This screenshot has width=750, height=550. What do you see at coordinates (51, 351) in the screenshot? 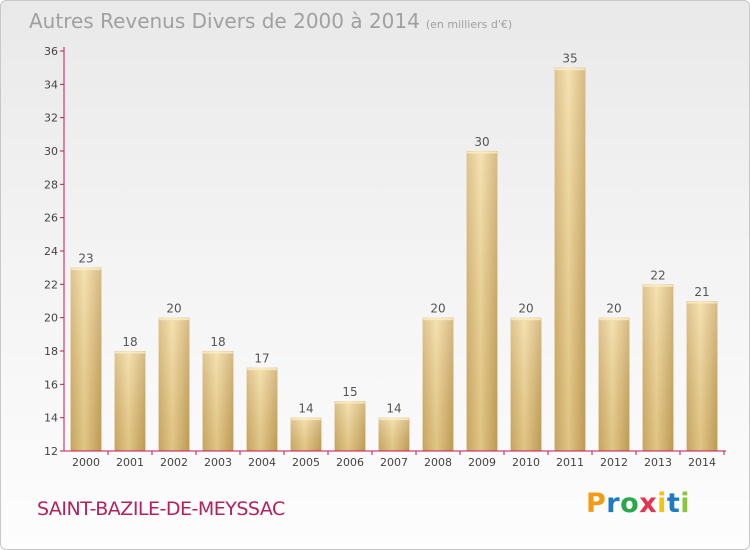
I see `y-tick-label: 18` at bounding box center [51, 351].